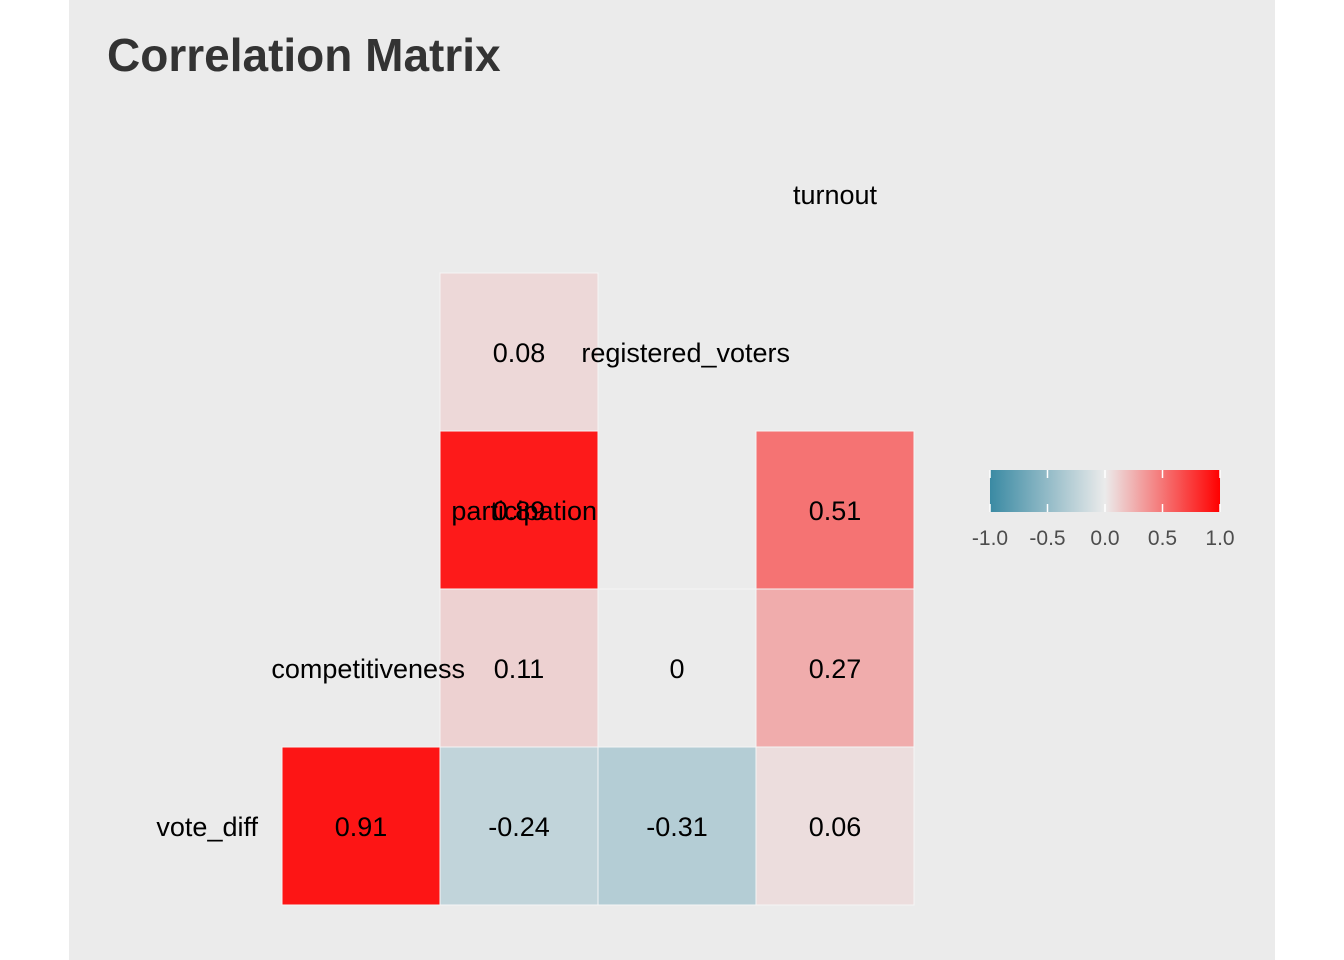 The height and width of the screenshot is (960, 1344). I want to click on cell-value-label: 0.27, so click(835, 669).